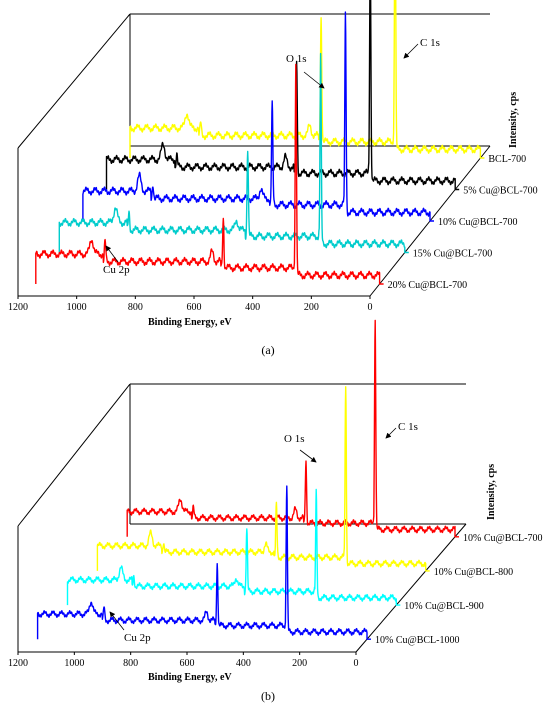 The height and width of the screenshot is (707, 550). What do you see at coordinates (474, 572) in the screenshot?
I see `panel-b-series-label-1: 10% Cu@BCL-800` at bounding box center [474, 572].